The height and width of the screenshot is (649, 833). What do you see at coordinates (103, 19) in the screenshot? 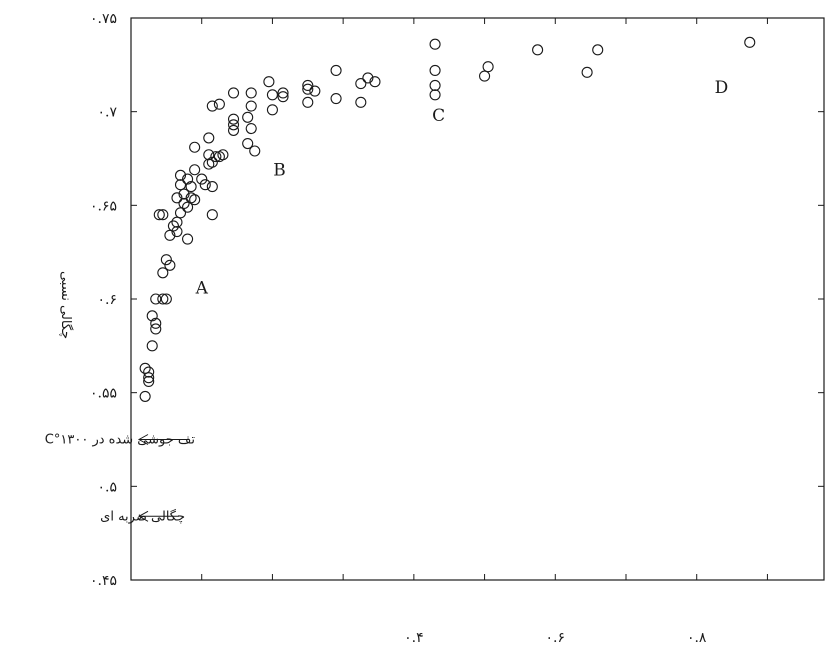
I see `y-tick-label: ۰.۷۵` at bounding box center [103, 19].